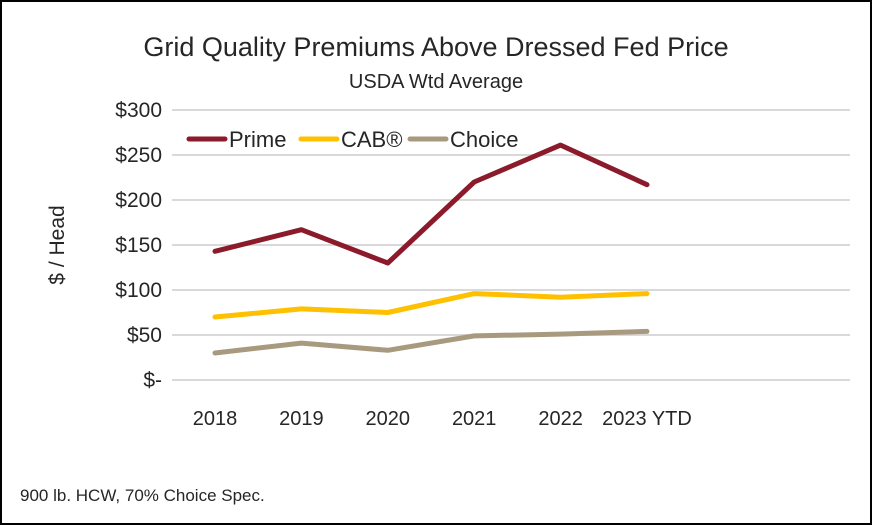 Image resolution: width=872 pixels, height=525 pixels. Describe the element at coordinates (215, 419) in the screenshot. I see `x-tick-label: 2018` at that location.